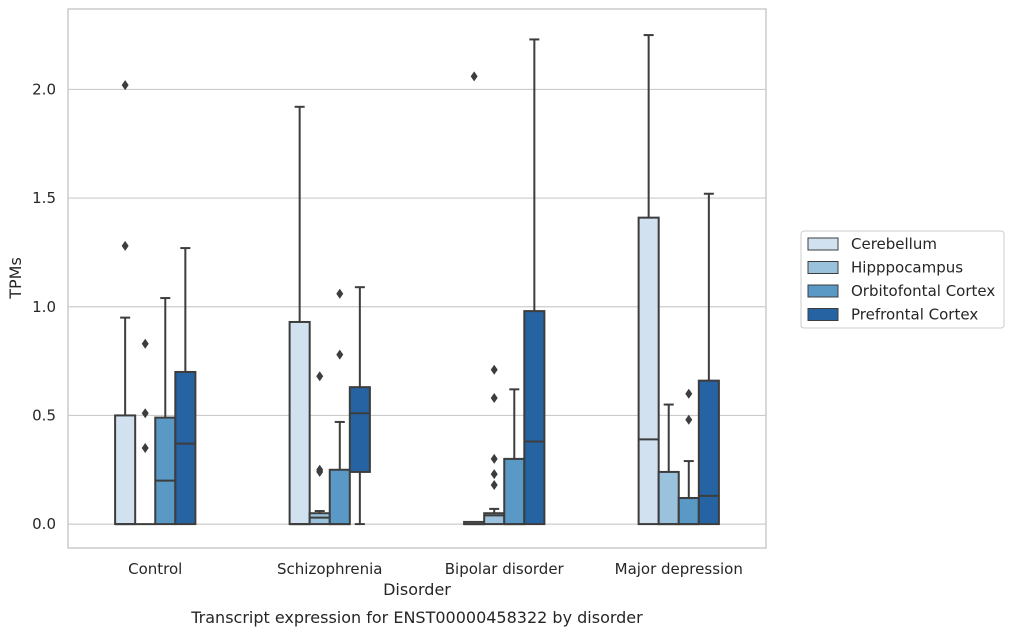 The width and height of the screenshot is (1014, 634). What do you see at coordinates (329, 569) in the screenshot?
I see `x-tick-label: Schizophrenia` at bounding box center [329, 569].